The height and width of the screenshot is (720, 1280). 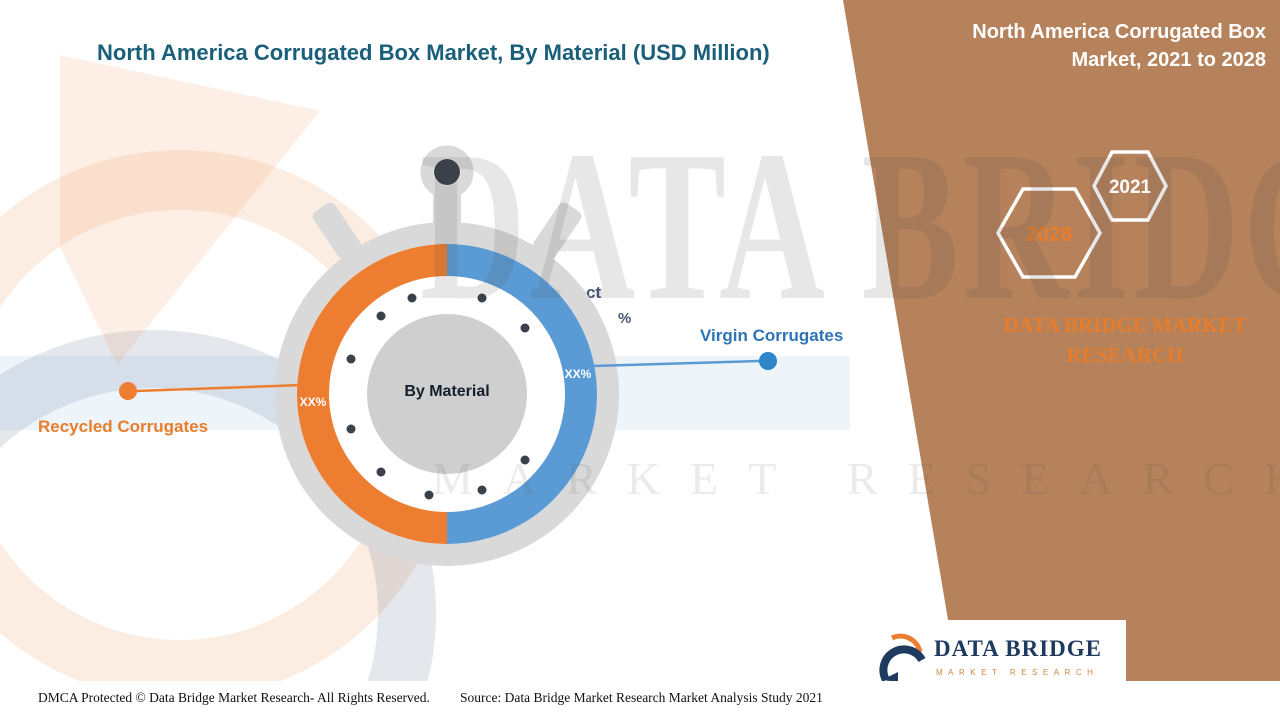 I want to click on recycled-value-label: XX%, so click(x=313, y=402).